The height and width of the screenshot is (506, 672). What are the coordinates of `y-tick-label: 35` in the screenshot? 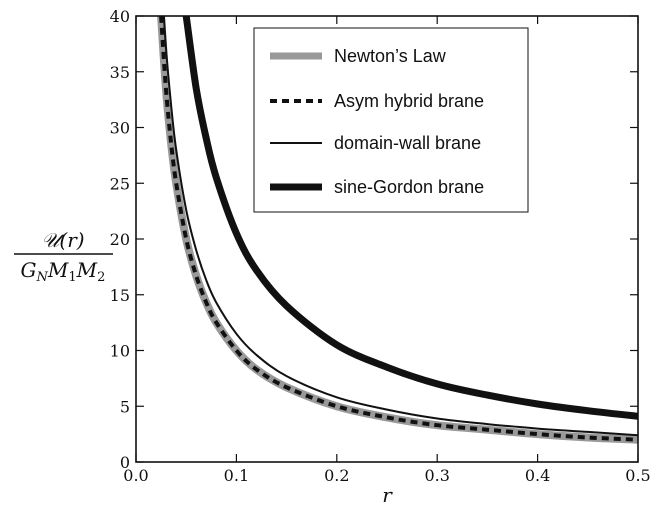 It's located at (120, 72).